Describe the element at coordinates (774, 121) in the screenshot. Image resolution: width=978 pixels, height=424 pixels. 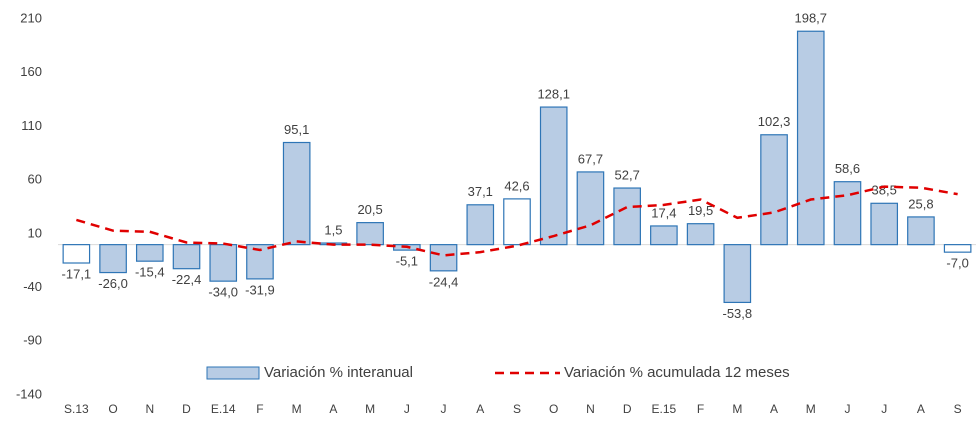
I see `value-label: 102,3` at that location.